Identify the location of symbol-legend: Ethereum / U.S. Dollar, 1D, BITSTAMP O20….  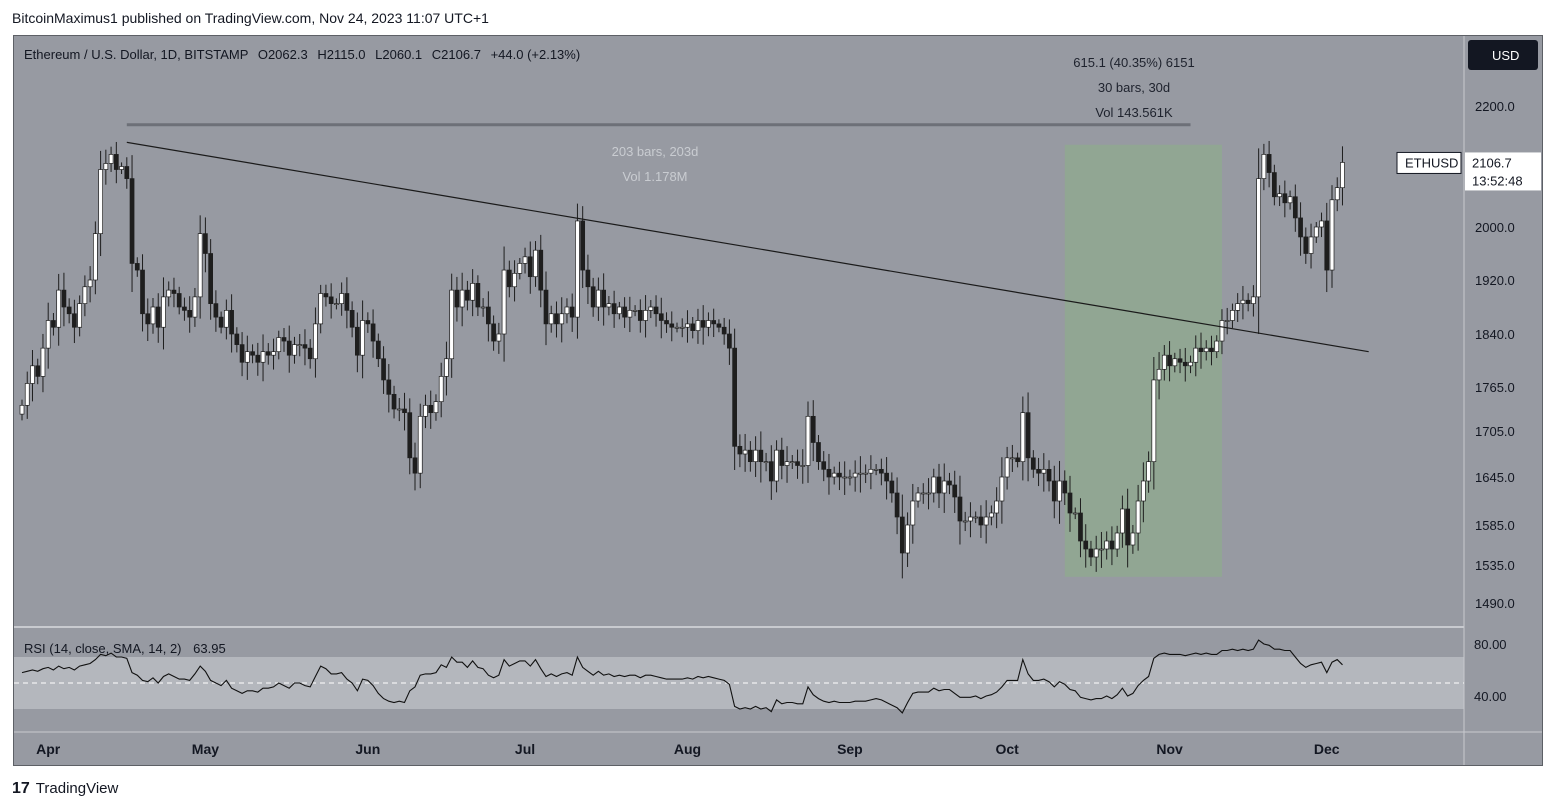
(302, 54).